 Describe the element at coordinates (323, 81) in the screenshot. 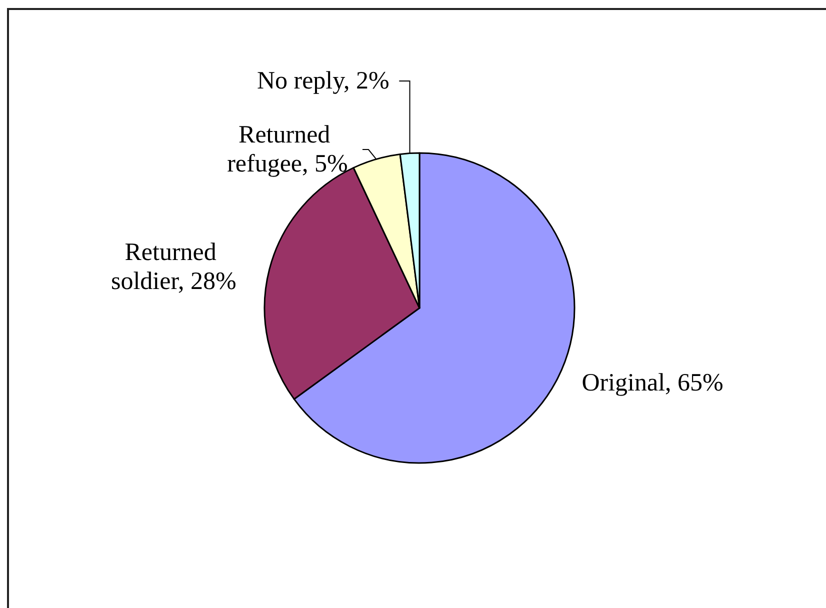

I see `slice-label: No reply, 2%` at that location.